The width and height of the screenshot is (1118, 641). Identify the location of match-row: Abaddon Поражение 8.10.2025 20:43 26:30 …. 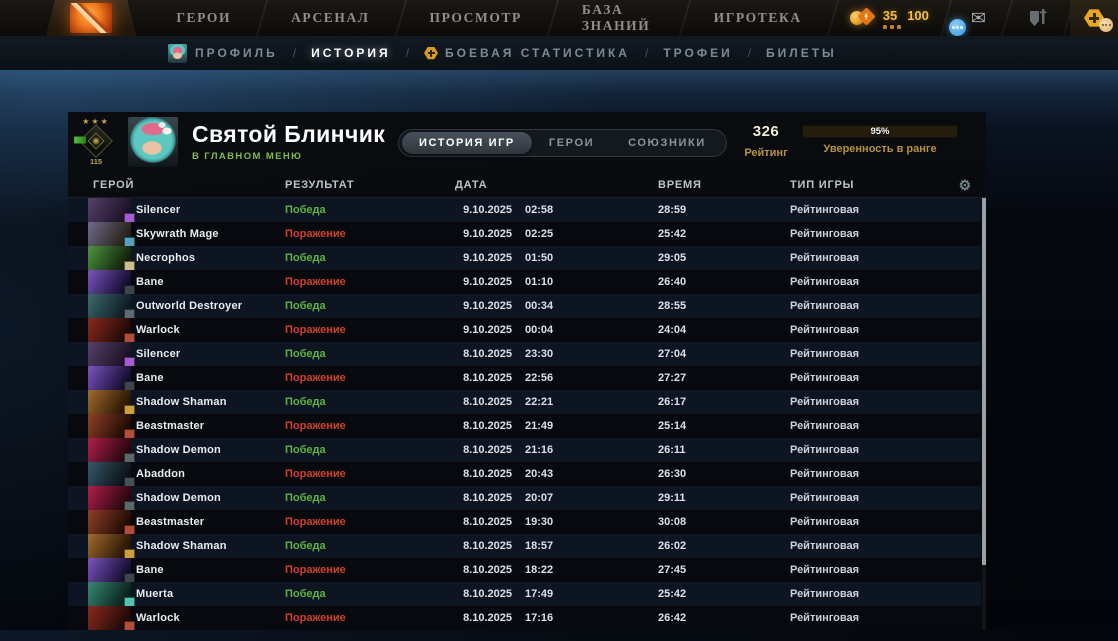
(524, 475).